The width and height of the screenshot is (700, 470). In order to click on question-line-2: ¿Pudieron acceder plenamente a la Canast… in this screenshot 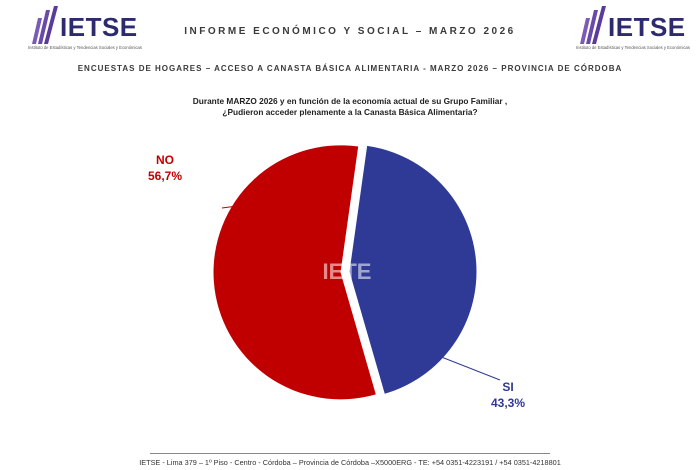, I will do `click(350, 112)`.